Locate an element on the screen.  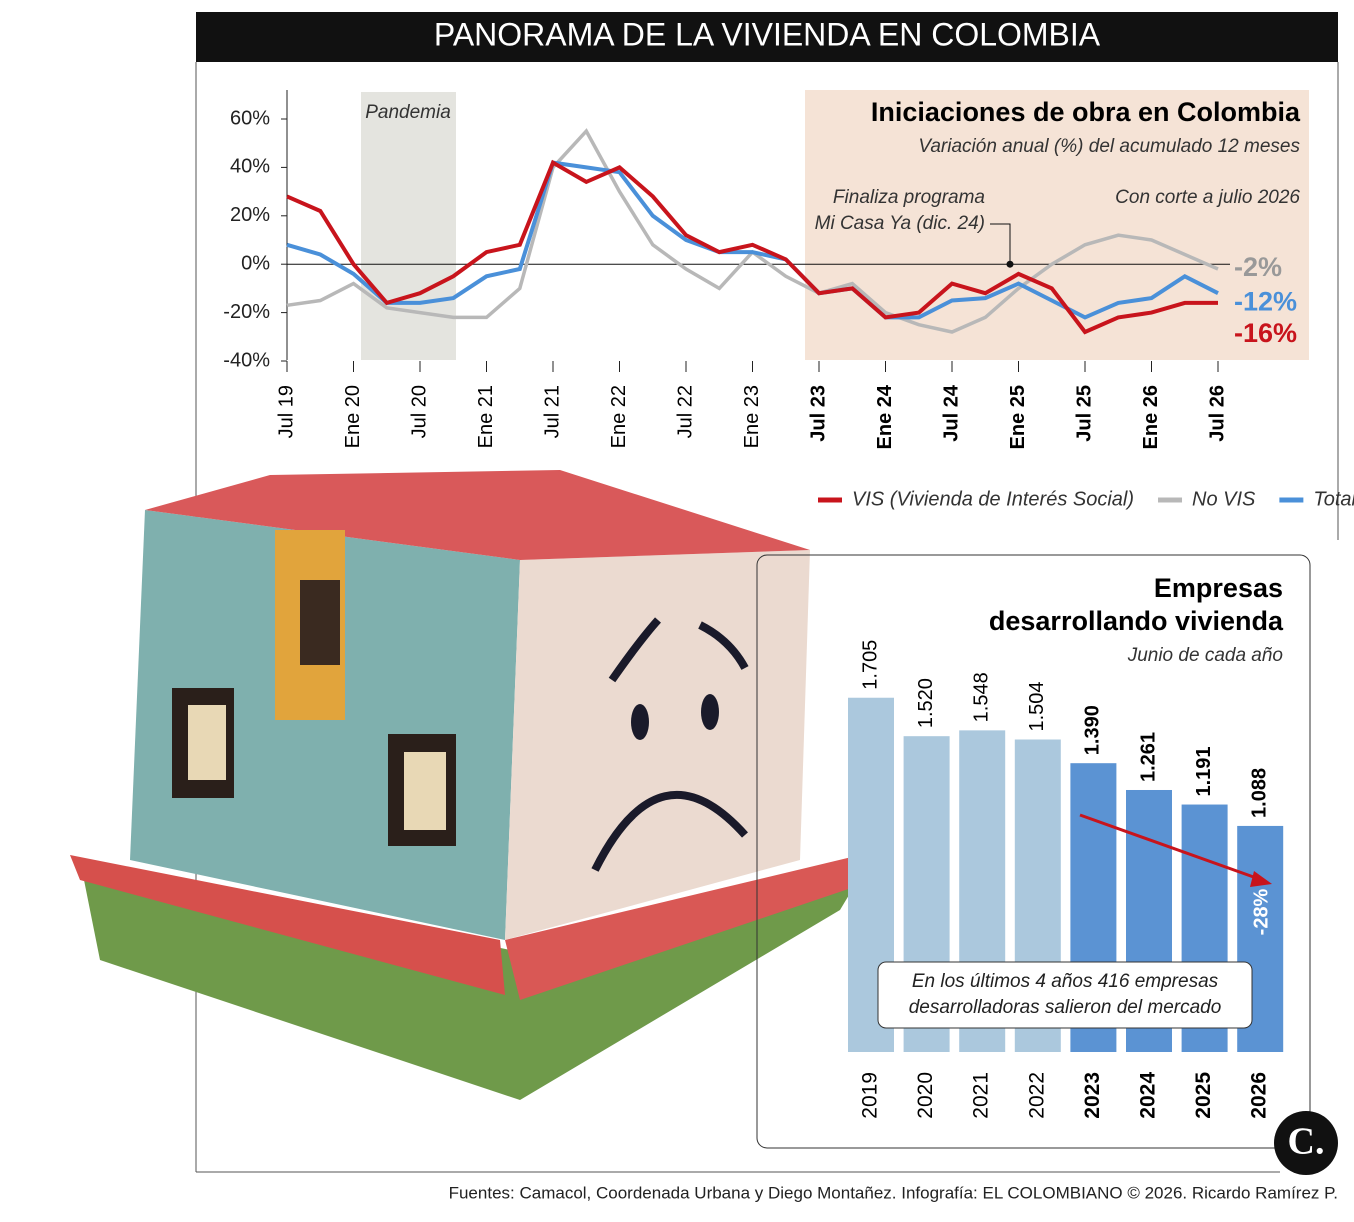
x-tick-label: Ene 22 is located at coordinates (619, 416).